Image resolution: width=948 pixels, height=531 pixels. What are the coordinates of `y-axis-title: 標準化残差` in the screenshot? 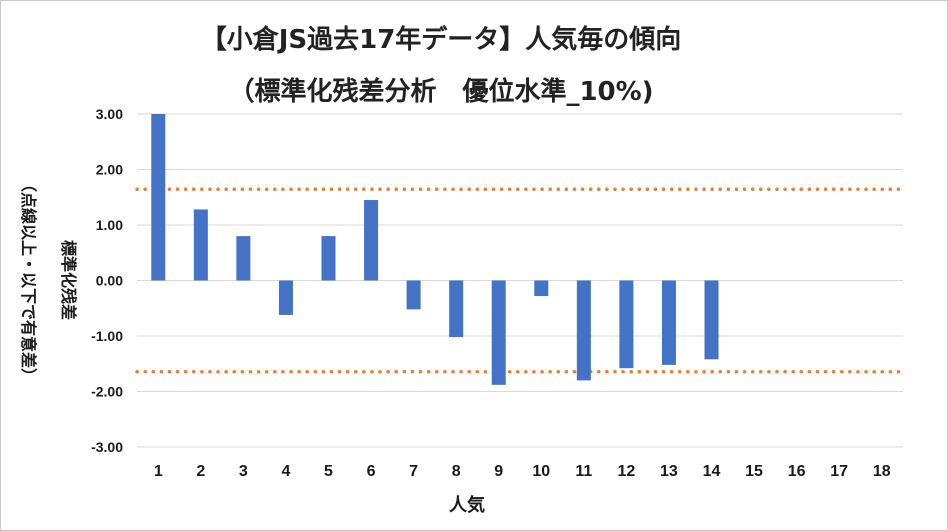 It's located at (68, 280).